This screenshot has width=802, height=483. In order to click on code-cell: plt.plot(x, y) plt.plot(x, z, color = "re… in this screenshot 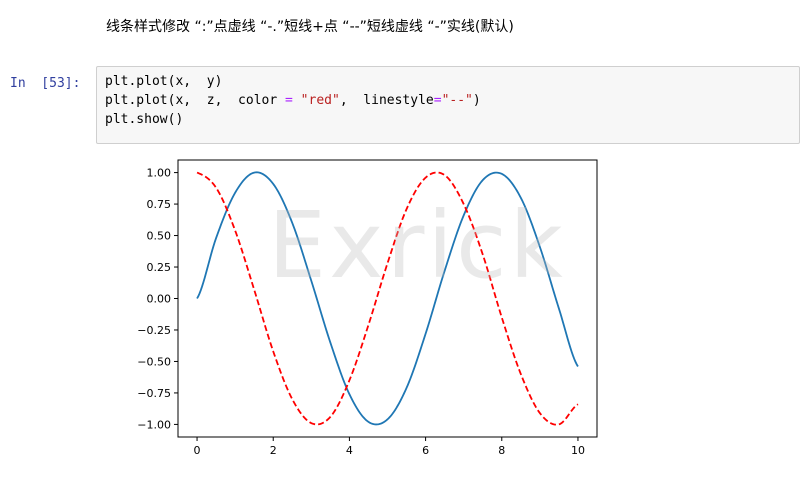, I will do `click(448, 105)`.